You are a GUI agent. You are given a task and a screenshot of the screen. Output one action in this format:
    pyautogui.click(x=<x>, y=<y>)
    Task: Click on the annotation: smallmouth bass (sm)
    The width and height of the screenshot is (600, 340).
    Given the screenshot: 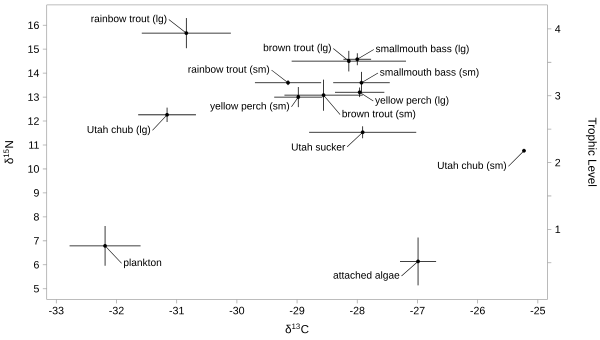 What is the action you would take?
    pyautogui.click(x=429, y=73)
    